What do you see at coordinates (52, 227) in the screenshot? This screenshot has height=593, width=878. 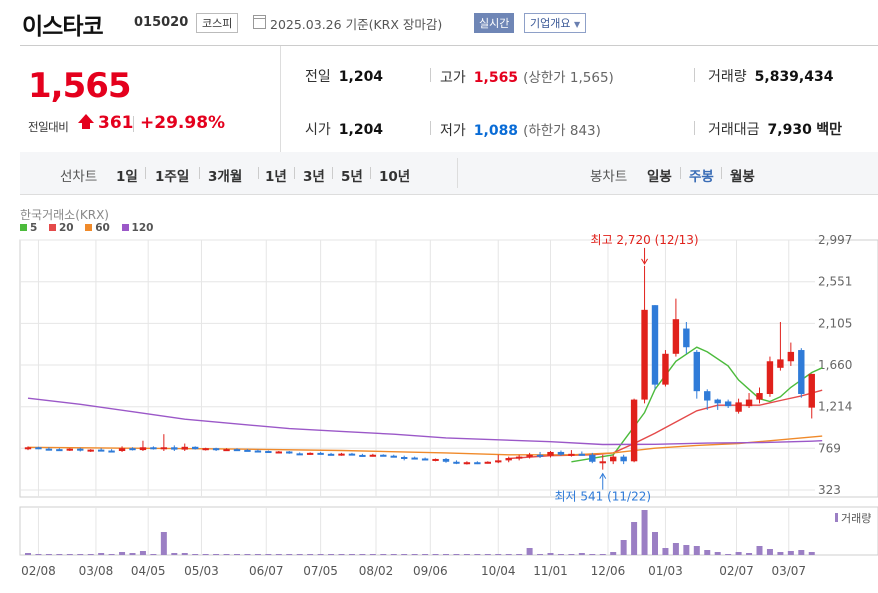 I see `legend-swatch` at bounding box center [52, 227].